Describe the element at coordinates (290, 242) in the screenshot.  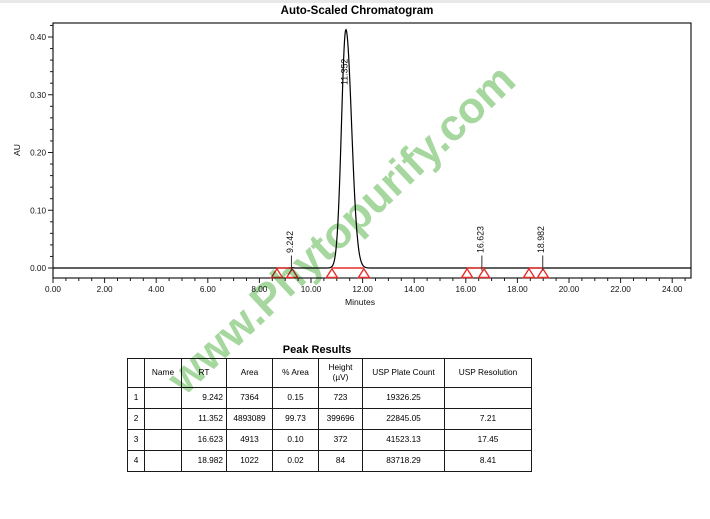
I see `peak-rt-label: 9.242` at that location.